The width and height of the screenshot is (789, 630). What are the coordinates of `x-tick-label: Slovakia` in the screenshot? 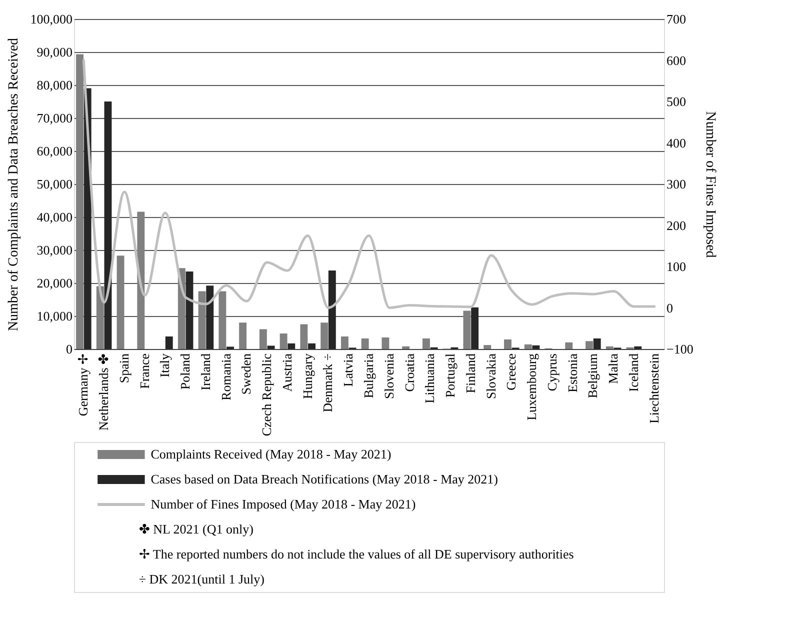 It's located at (490, 376).